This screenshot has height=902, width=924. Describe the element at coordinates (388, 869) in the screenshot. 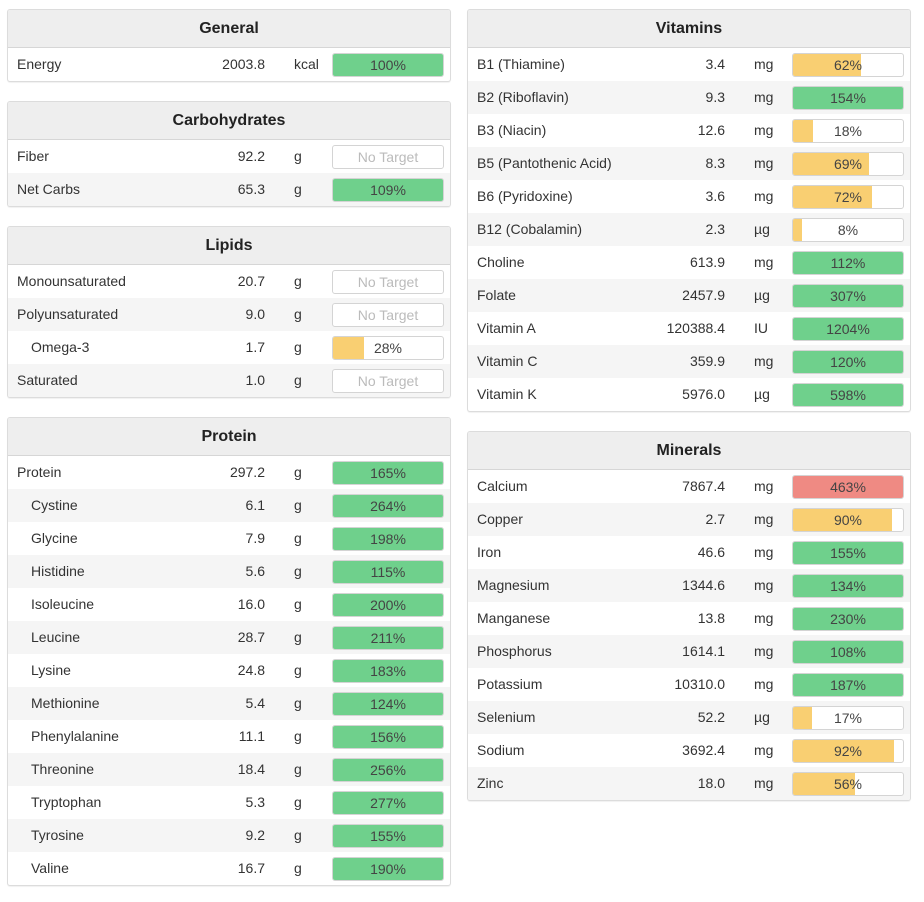

I see `target-progress-bar: 190%` at that location.